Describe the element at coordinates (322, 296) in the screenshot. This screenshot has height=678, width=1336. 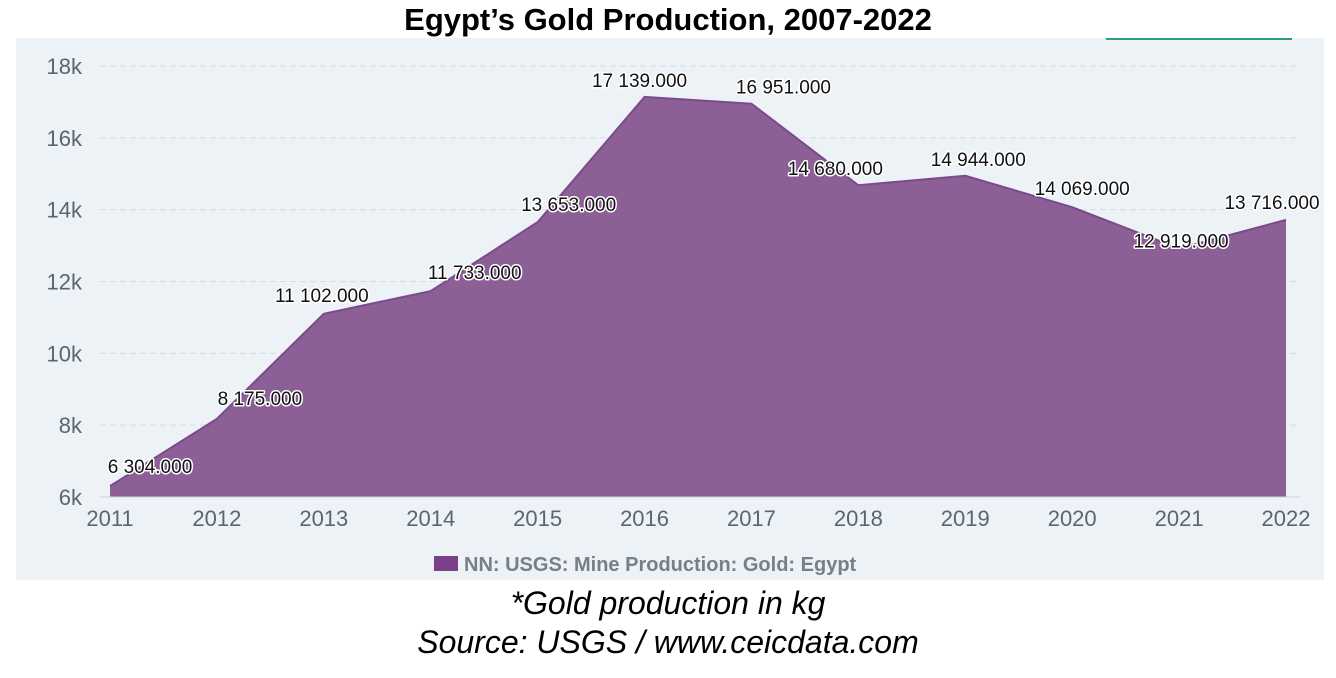
I see `data-label: 11 102.000` at that location.